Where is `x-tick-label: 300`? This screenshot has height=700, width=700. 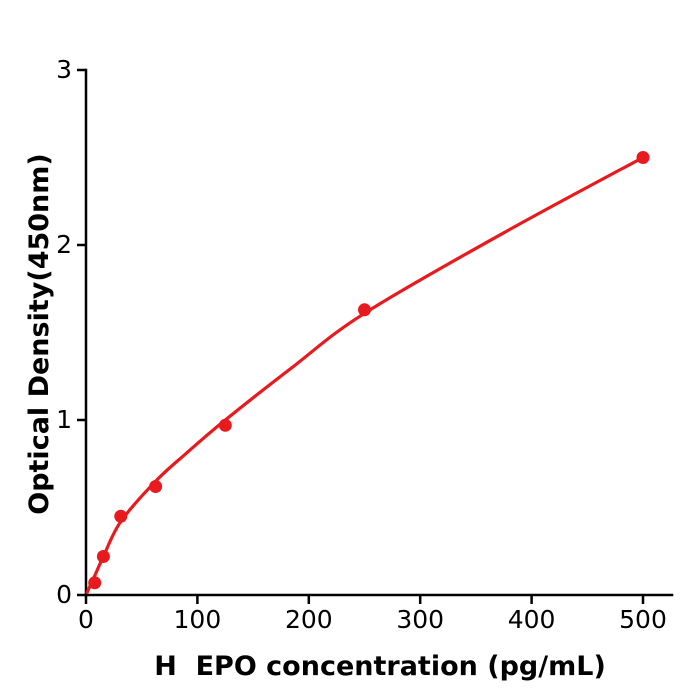 x-tick-label: 300 is located at coordinates (420, 619).